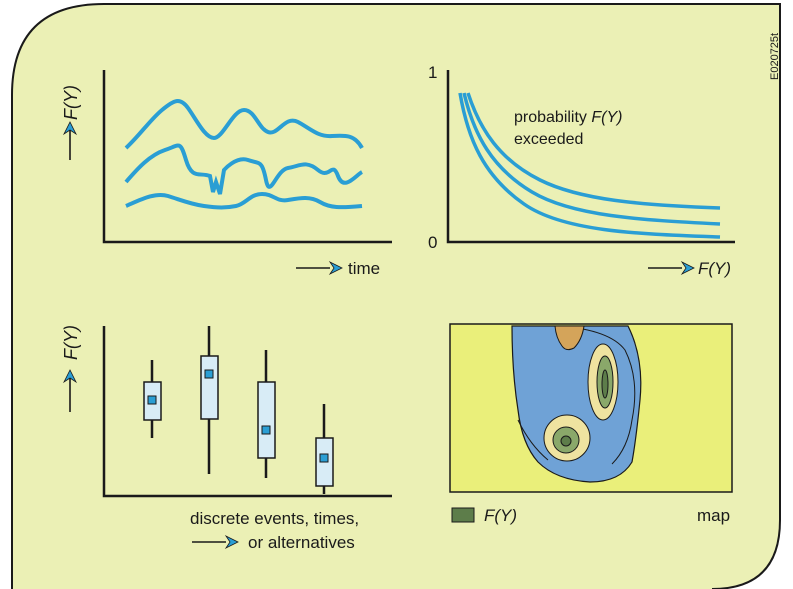 The image size is (793, 589). I want to click on exceedance-axes, so click(590, 157).